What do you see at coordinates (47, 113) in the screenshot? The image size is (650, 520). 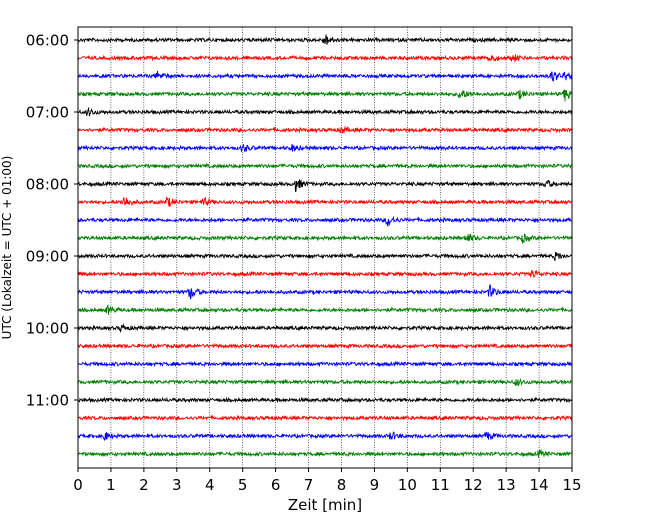 I see `y-tick-label: 07:00` at bounding box center [47, 113].